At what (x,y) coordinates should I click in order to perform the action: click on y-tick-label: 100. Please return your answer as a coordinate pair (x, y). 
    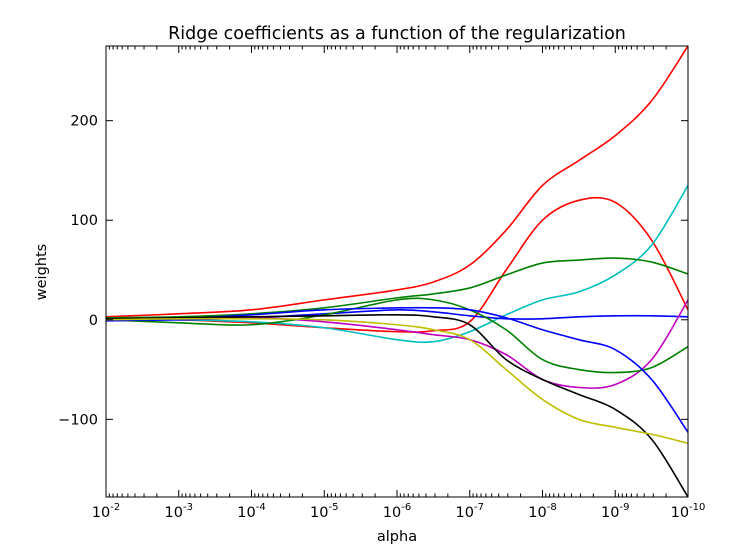
    Looking at the image, I should click on (84, 221).